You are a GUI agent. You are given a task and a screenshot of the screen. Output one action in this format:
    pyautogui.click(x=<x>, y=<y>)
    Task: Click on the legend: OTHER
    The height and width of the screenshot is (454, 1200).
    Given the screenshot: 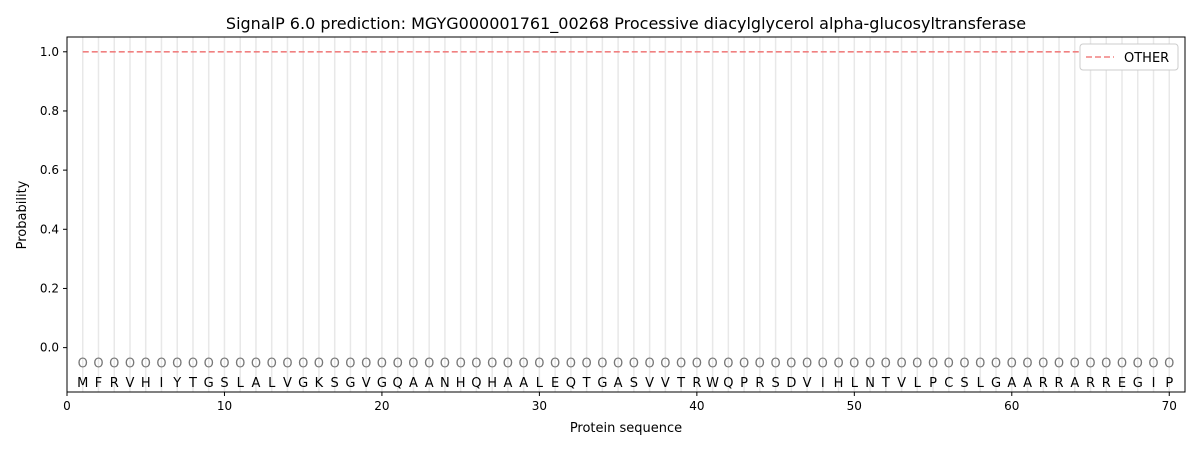 What is the action you would take?
    pyautogui.click(x=1129, y=57)
    